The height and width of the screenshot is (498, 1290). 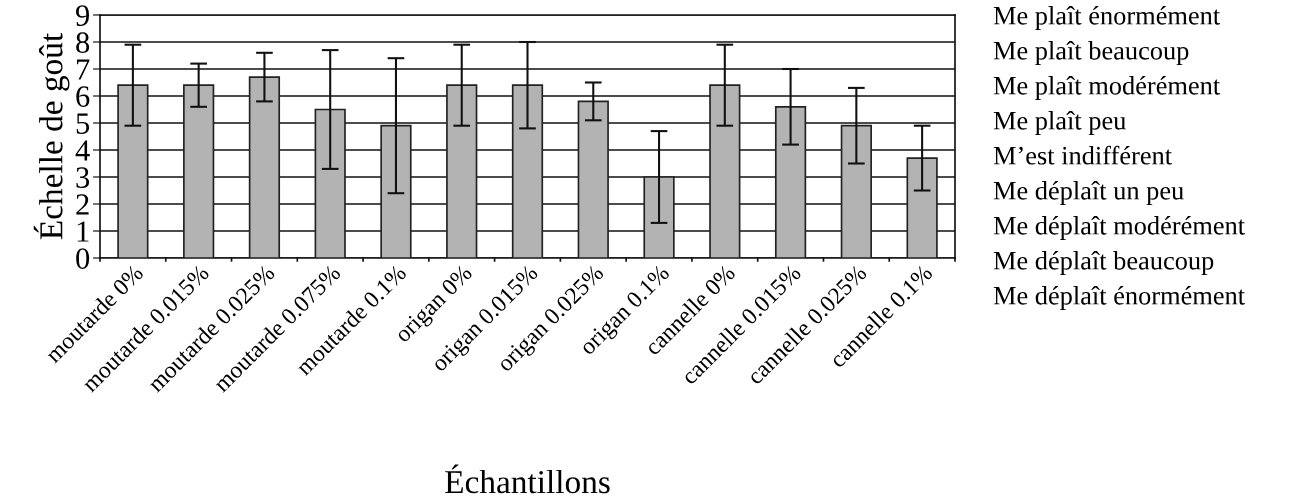 I want to click on y-tick-label: 8, so click(x=83, y=42).